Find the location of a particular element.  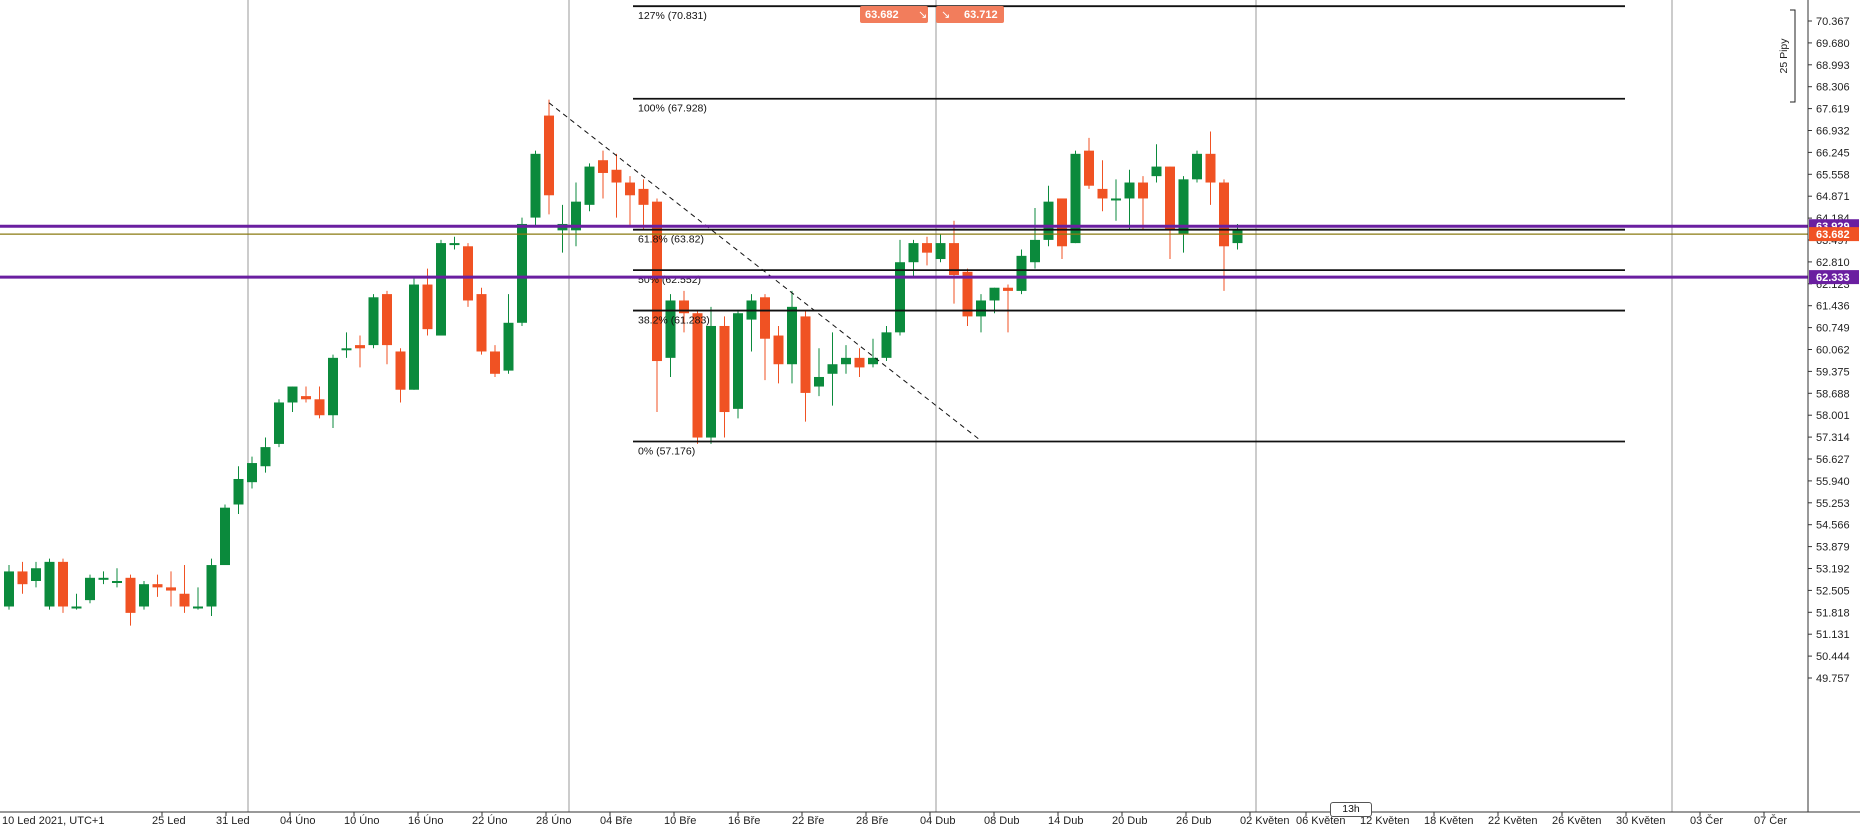

dashed-trendline is located at coordinates (765, 272).